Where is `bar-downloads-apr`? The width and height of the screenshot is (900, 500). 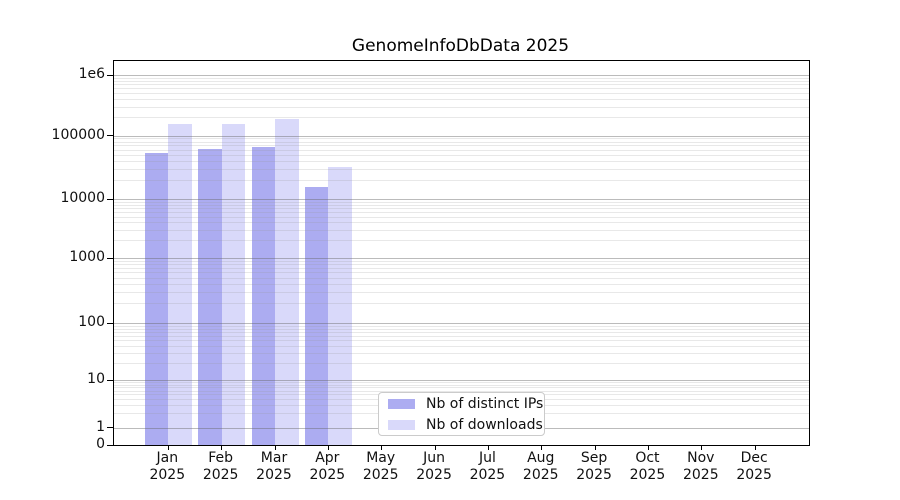 bar-downloads-apr is located at coordinates (340, 305).